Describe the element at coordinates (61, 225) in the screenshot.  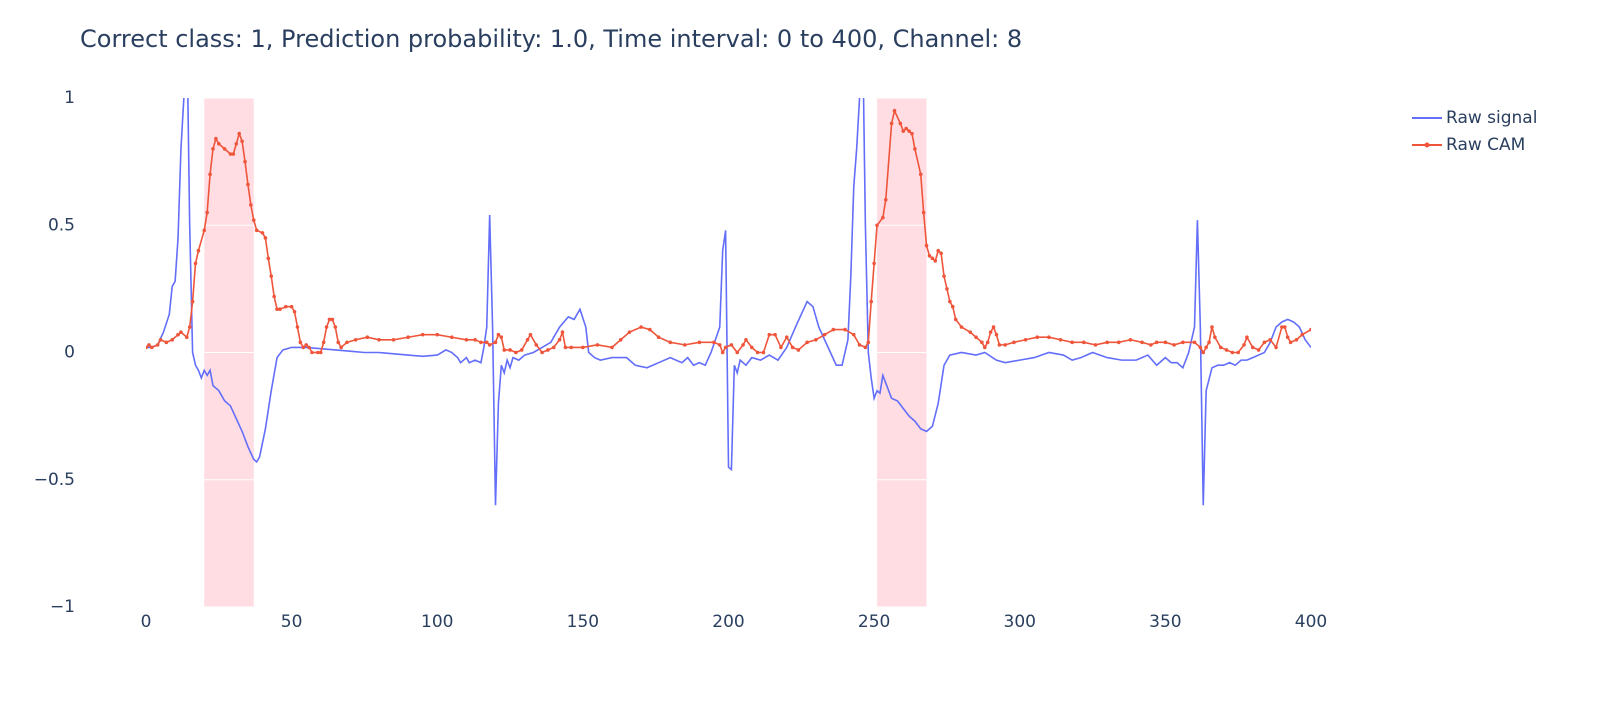
I see `y-tick-label: 0.5` at that location.